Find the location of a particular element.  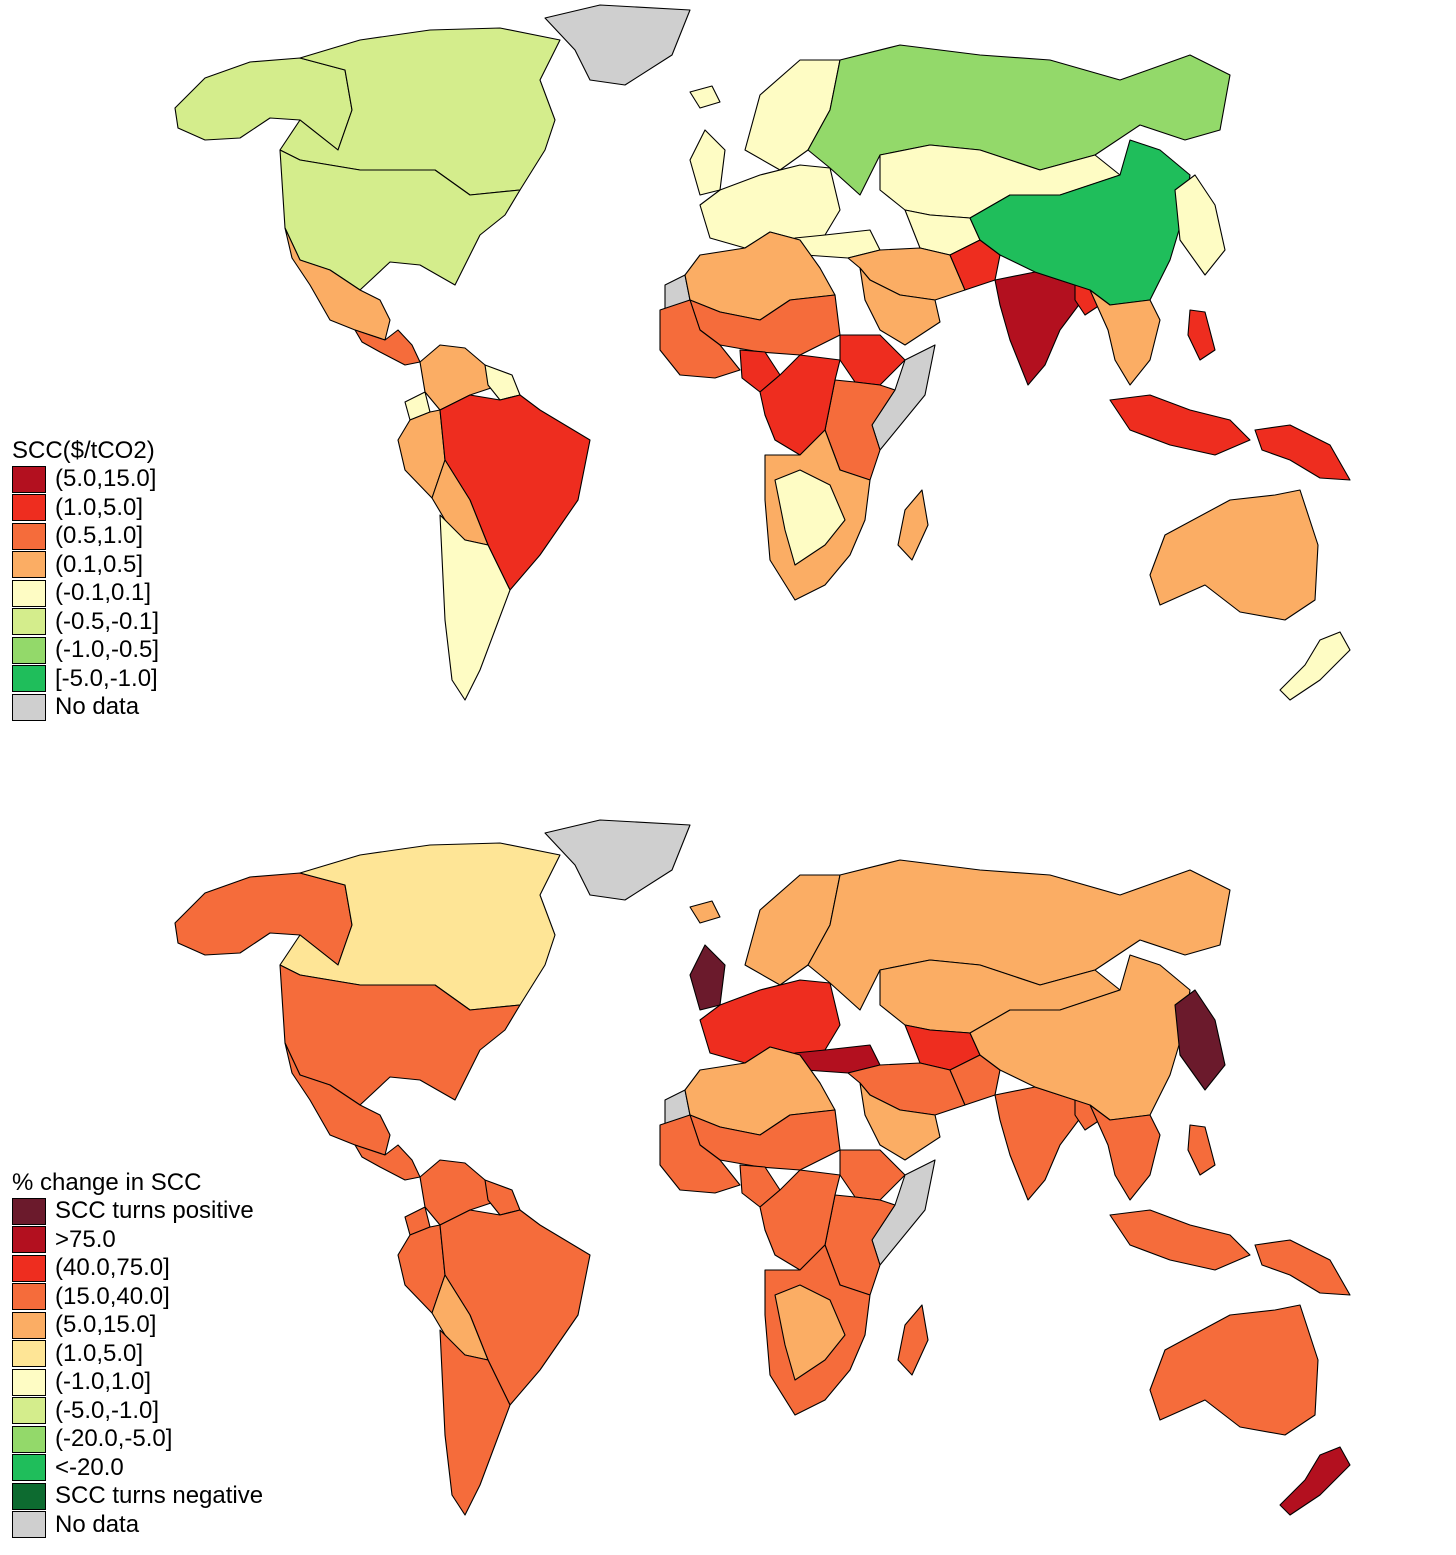

legend-item: No data is located at coordinates (137, 1525).